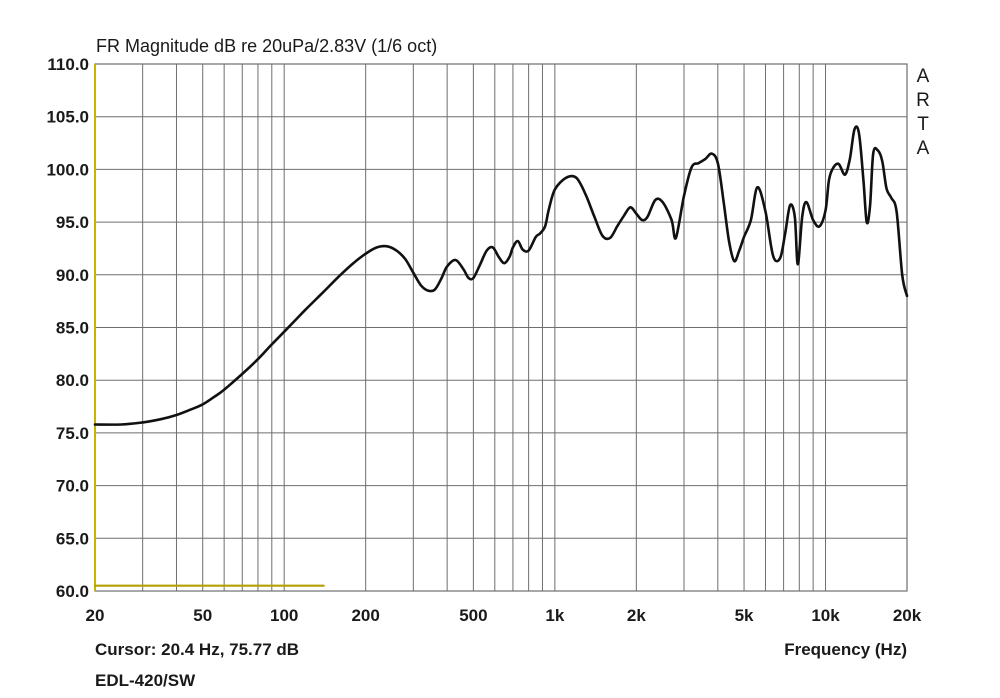 The height and width of the screenshot is (698, 1000). Describe the element at coordinates (72, 433) in the screenshot. I see `y-tick-label: 75.0` at that location.